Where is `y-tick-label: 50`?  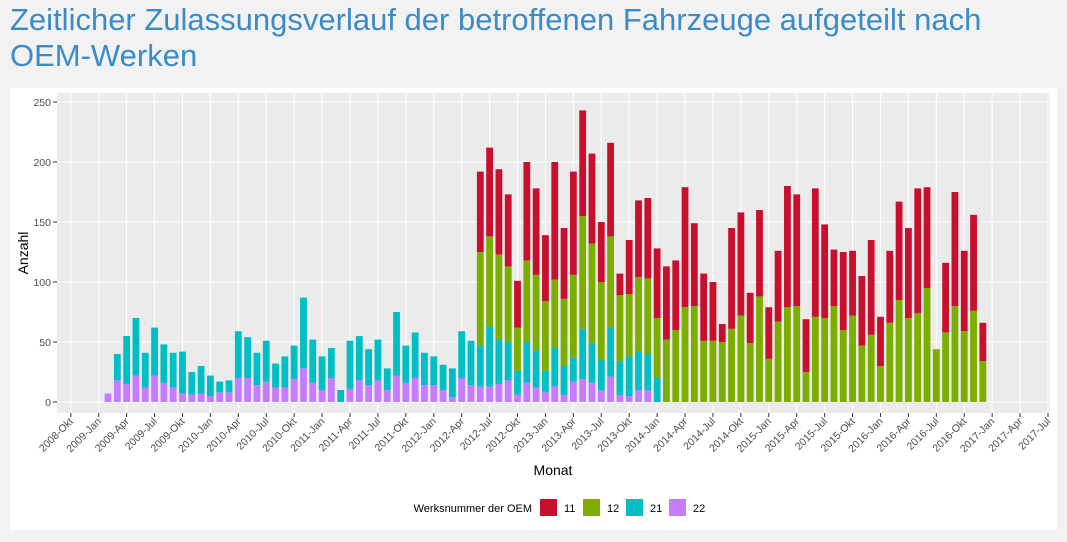 y-tick-label: 50 is located at coordinates (45, 343).